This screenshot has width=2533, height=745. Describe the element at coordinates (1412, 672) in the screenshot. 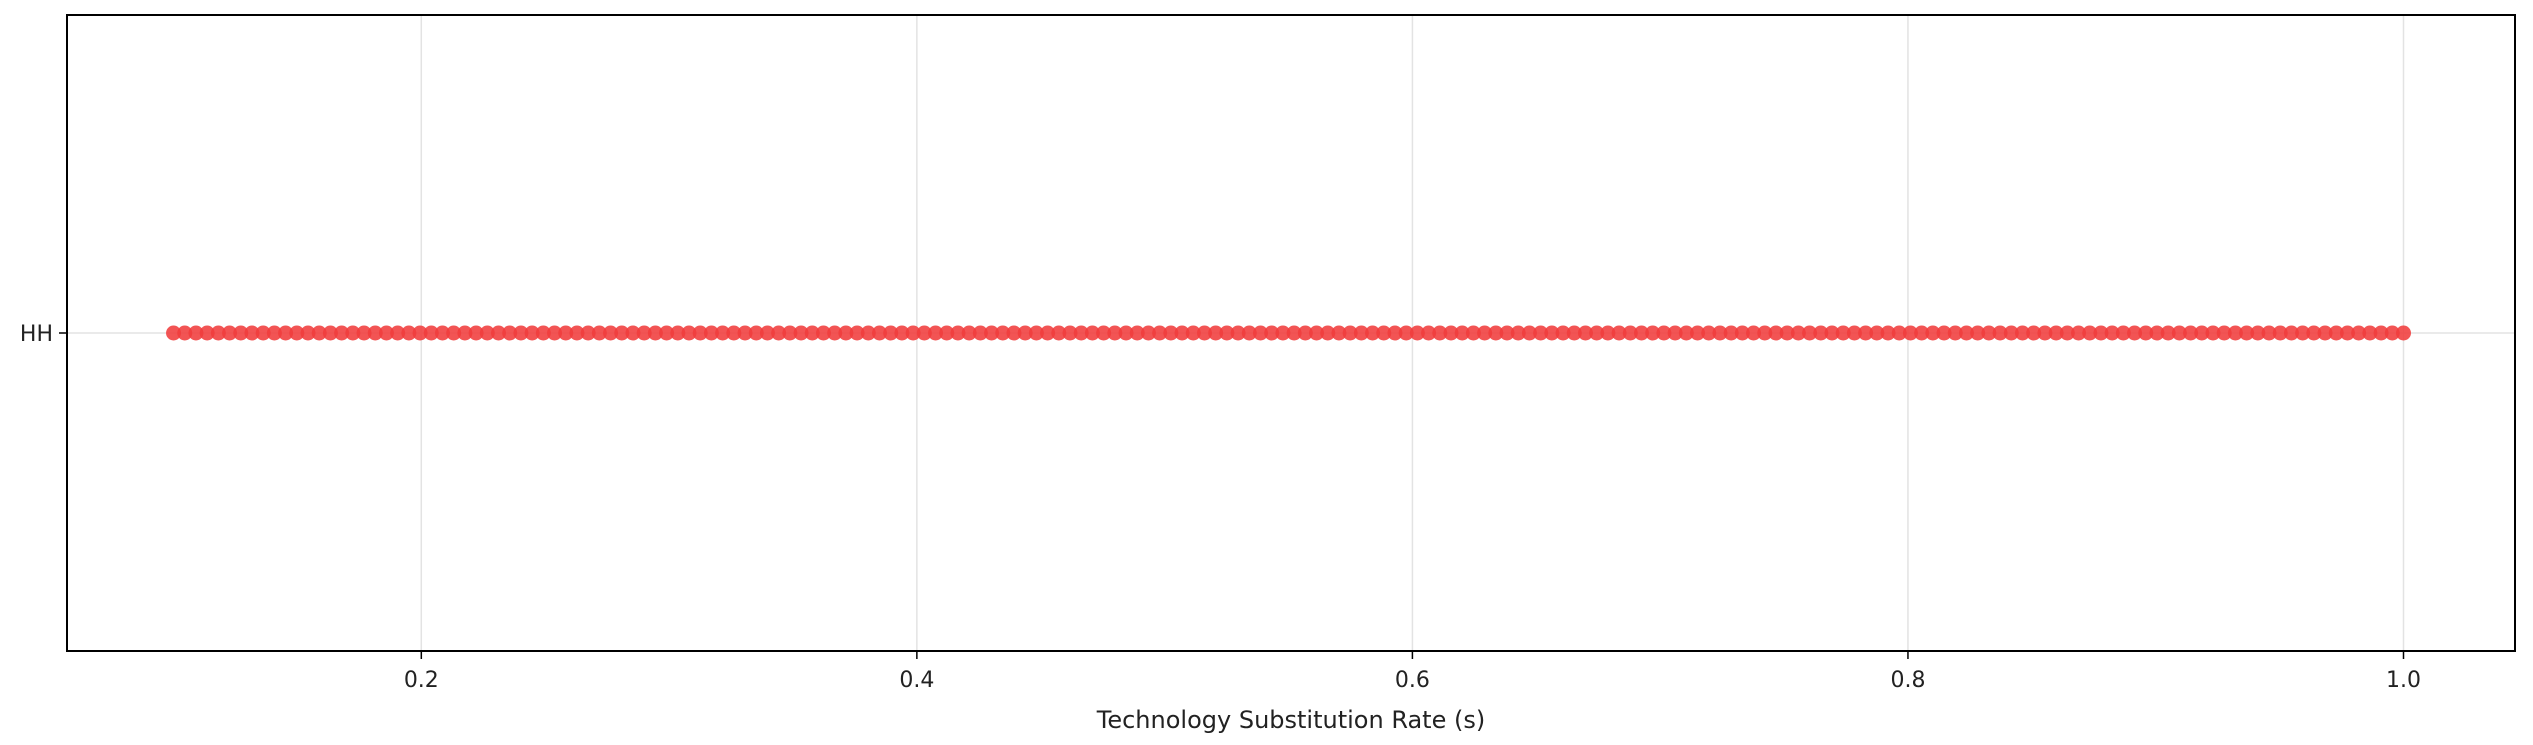

I see `x-axis-ticks: 0.2 0.4 0.6 0.8 1.0` at that location.